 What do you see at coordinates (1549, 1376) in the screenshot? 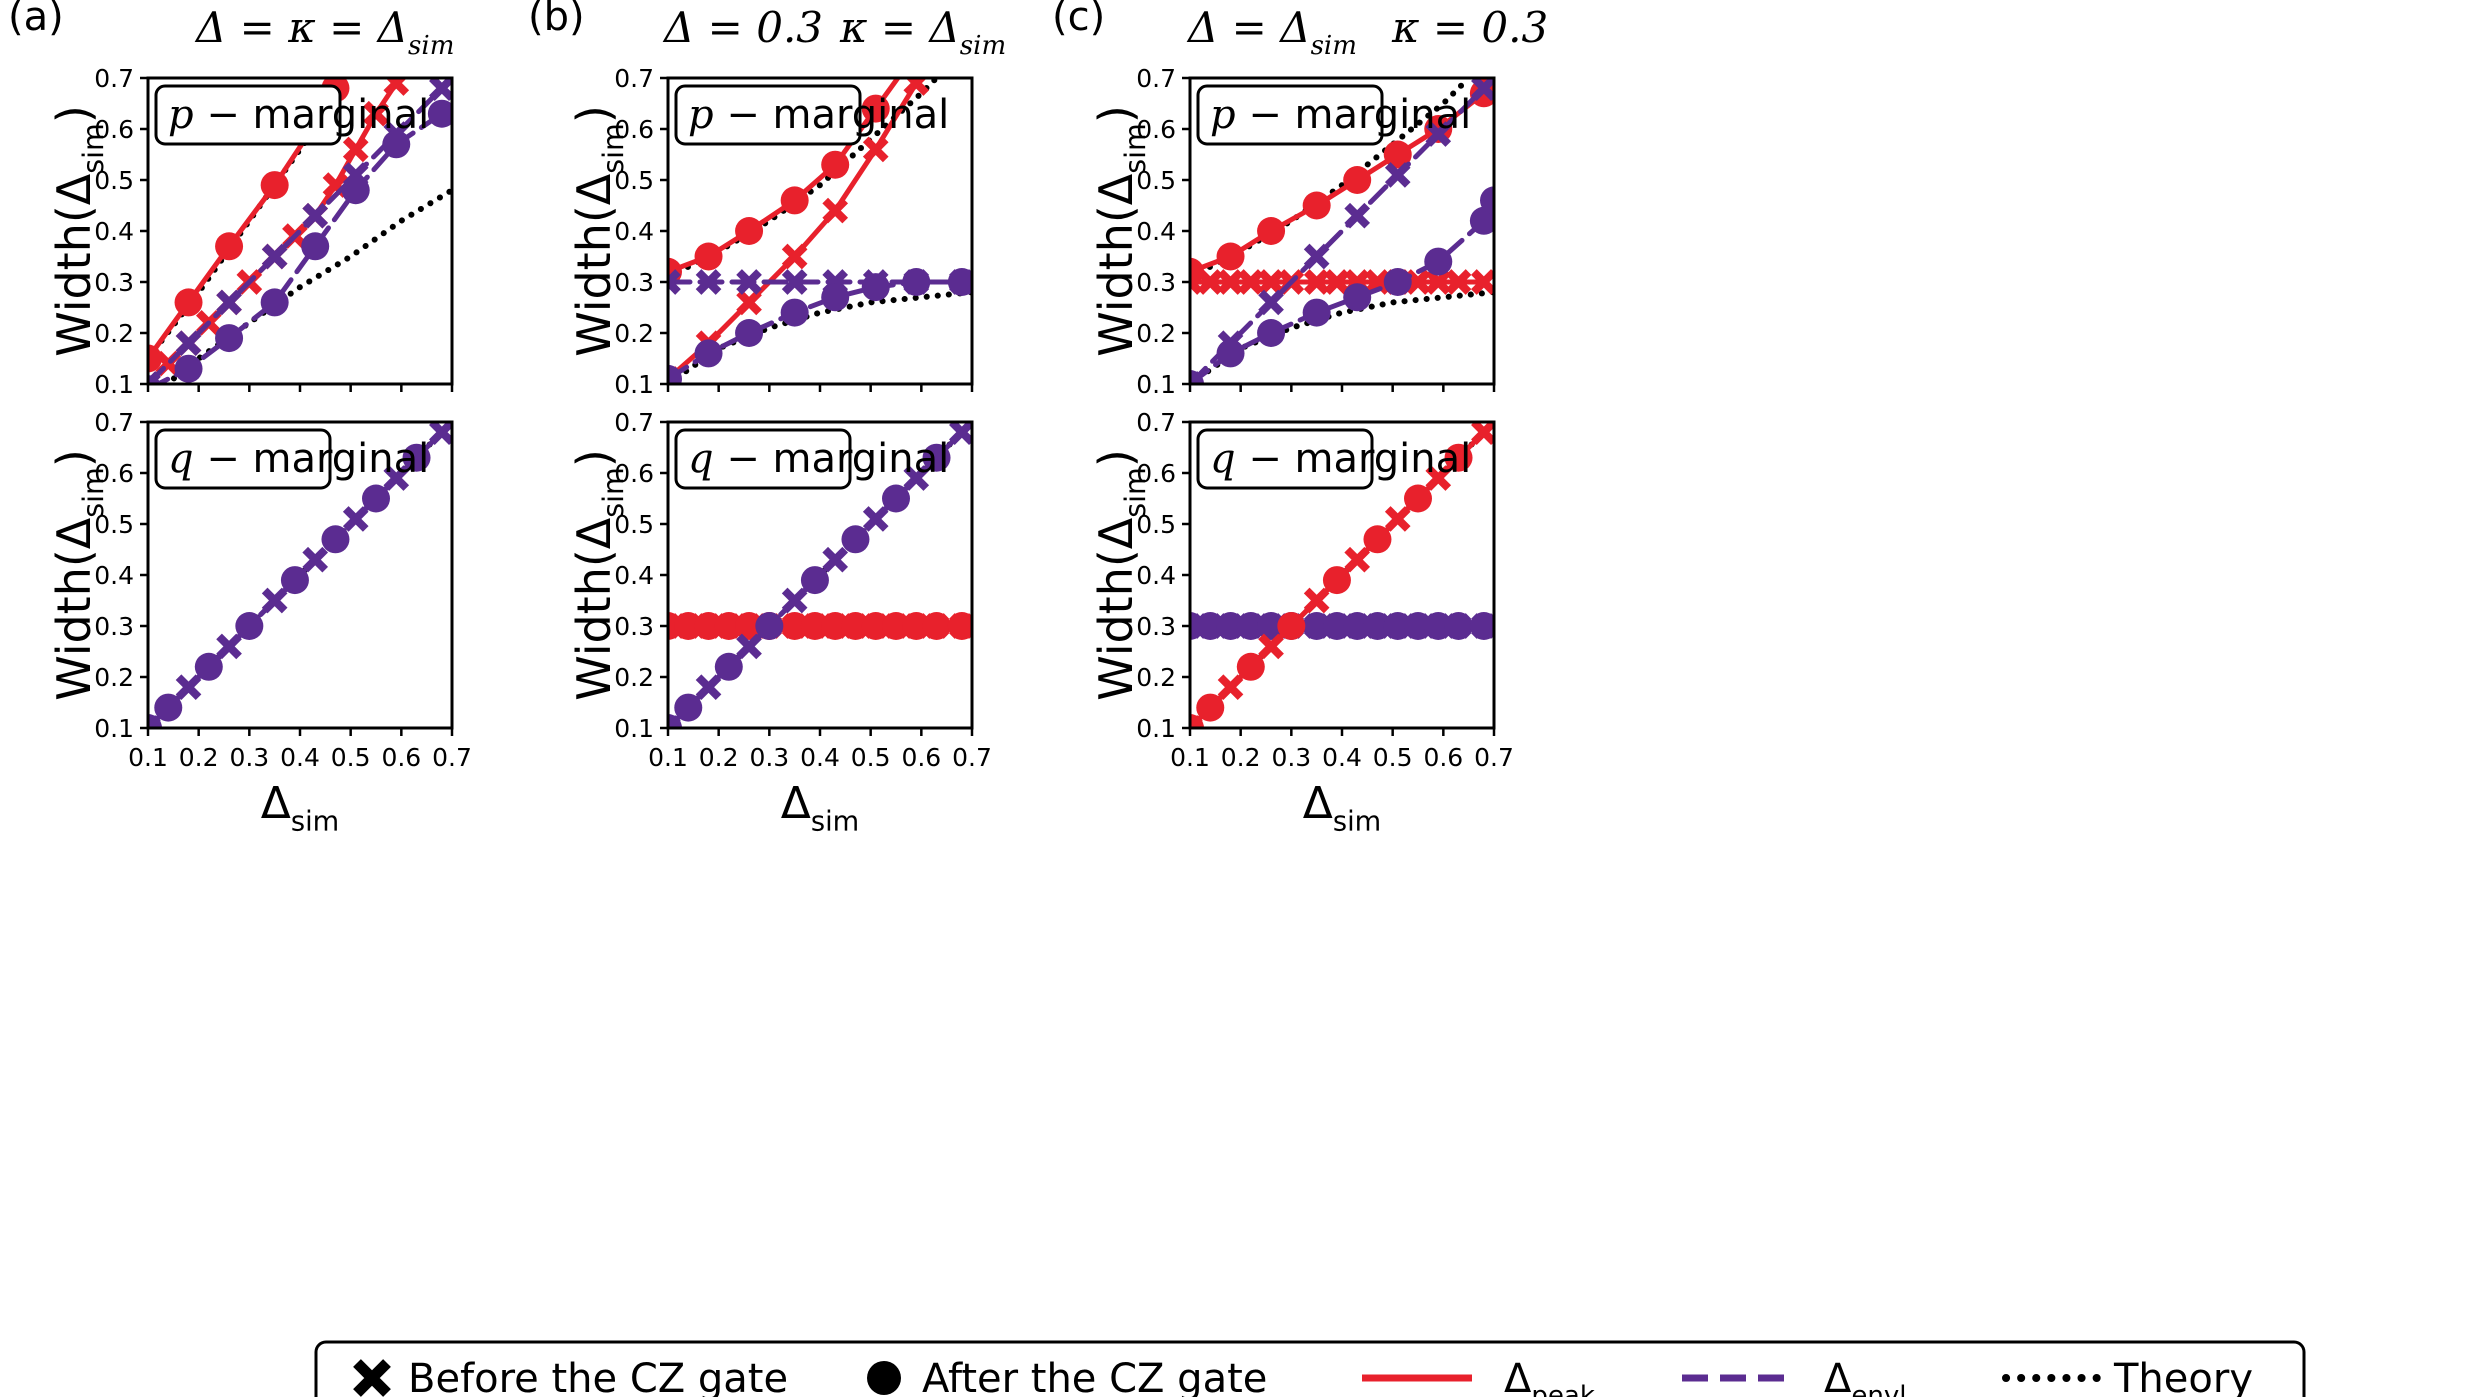
I see `legend-peak-label: Δpeak​` at bounding box center [1549, 1376].